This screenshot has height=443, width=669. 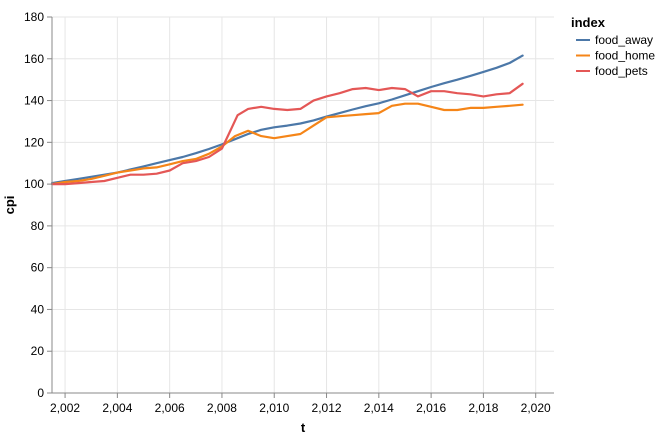 I want to click on y-tick-label: 140, so click(x=34, y=101).